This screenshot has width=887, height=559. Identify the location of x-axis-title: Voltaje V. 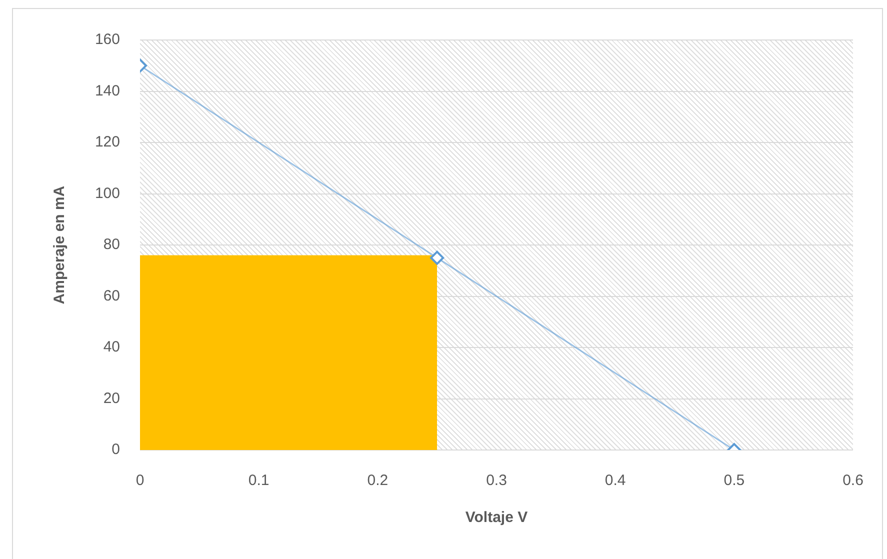
(496, 517).